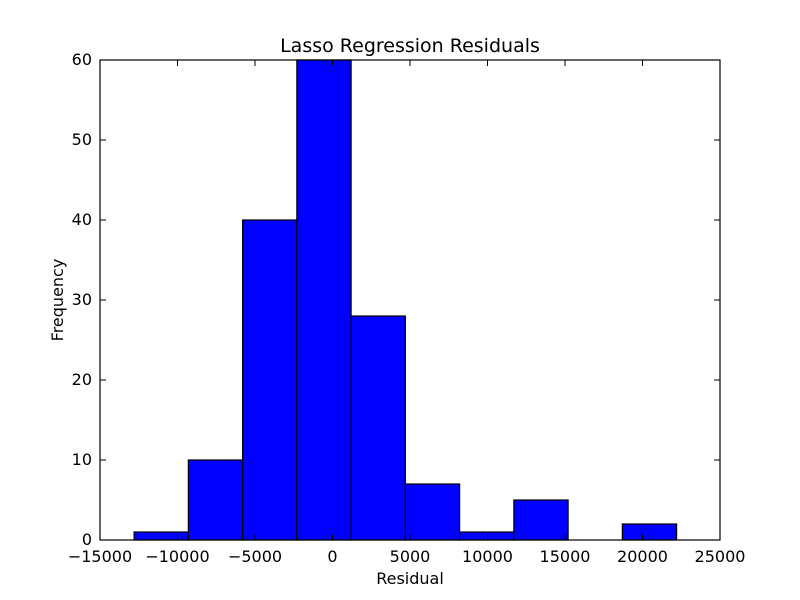  Describe the element at coordinates (82, 139) in the screenshot. I see `y-tick-label: 50` at that location.